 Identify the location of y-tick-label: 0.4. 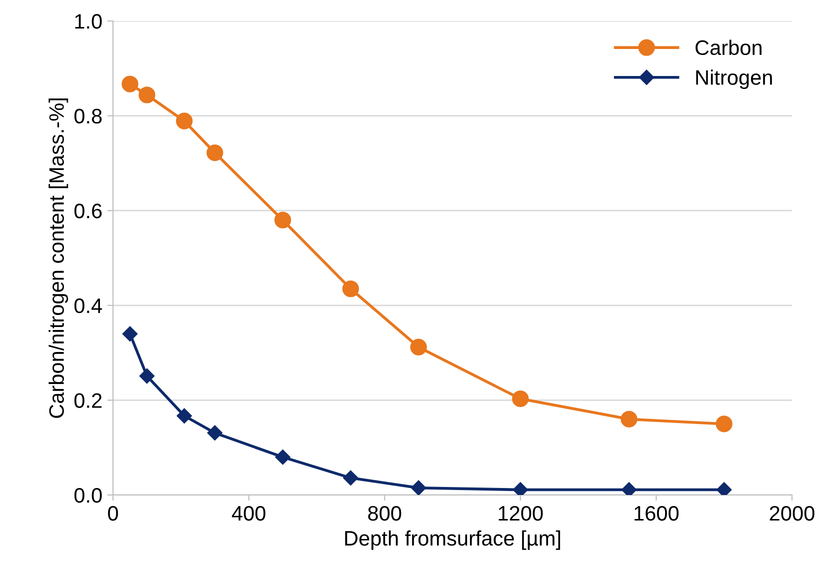
(88, 306).